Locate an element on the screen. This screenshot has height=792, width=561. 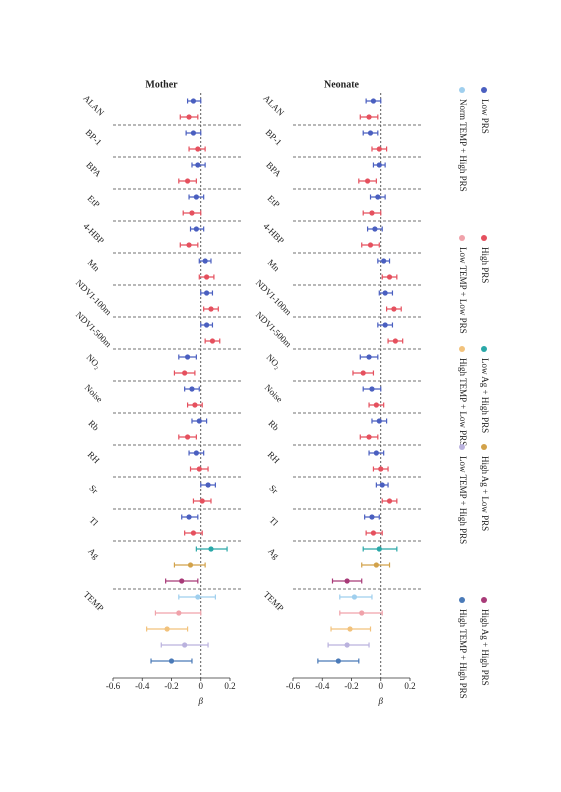
legend-label: High Ag + Low PRS is located at coordinates (485, 493).